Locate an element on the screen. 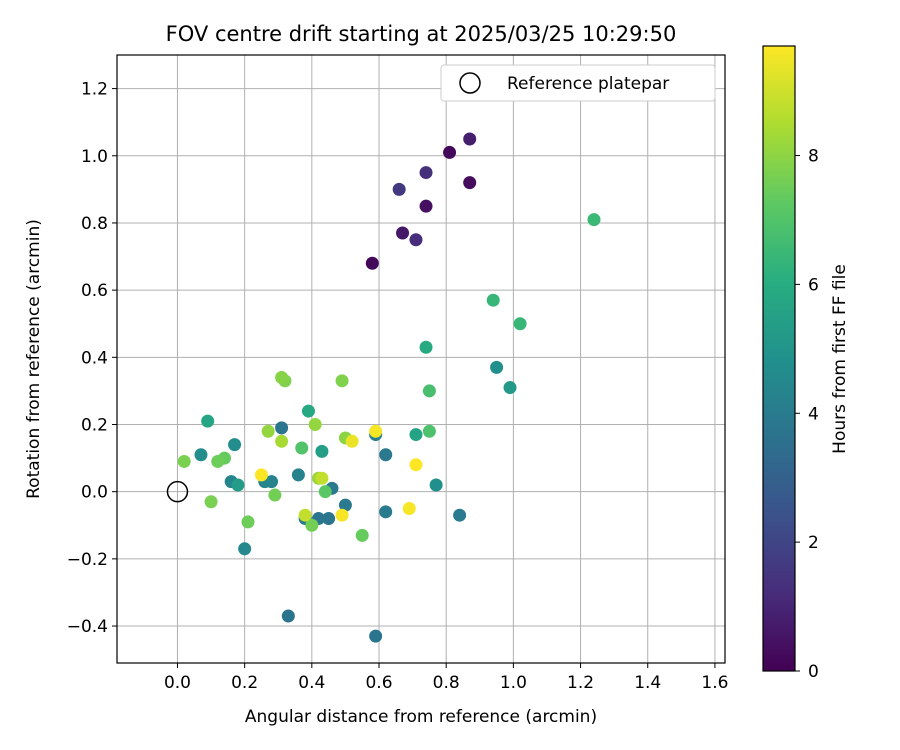 Image resolution: width=900 pixels, height=750 pixels. y-tick-label: 0.2 is located at coordinates (94, 426).